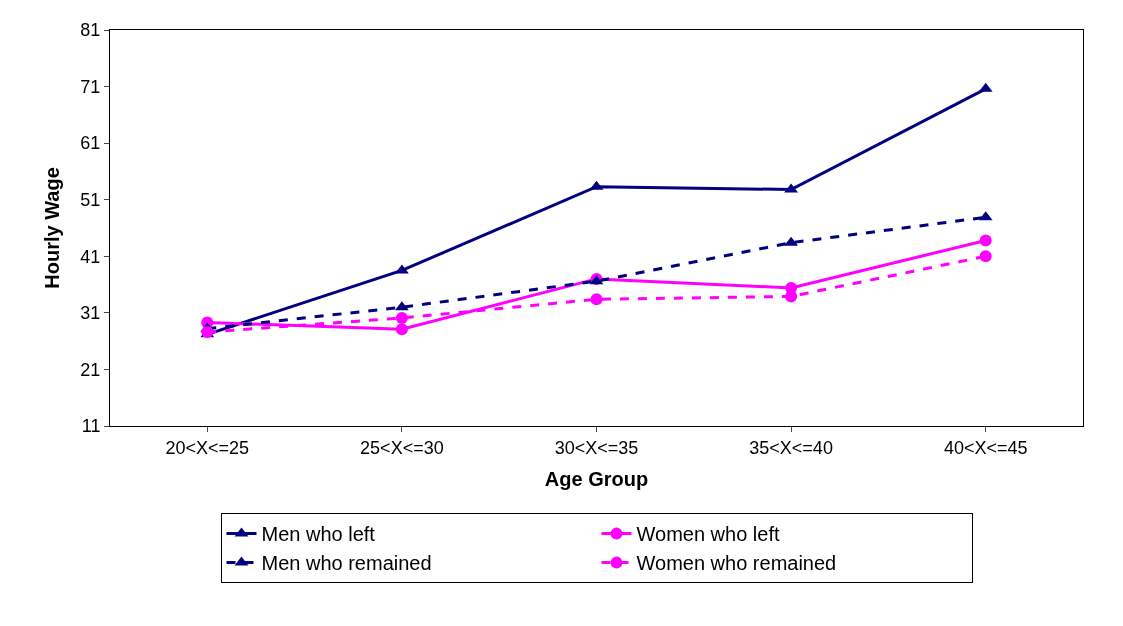 The image size is (1123, 626). Describe the element at coordinates (318, 534) in the screenshot. I see `legend-label: Men who left` at that location.